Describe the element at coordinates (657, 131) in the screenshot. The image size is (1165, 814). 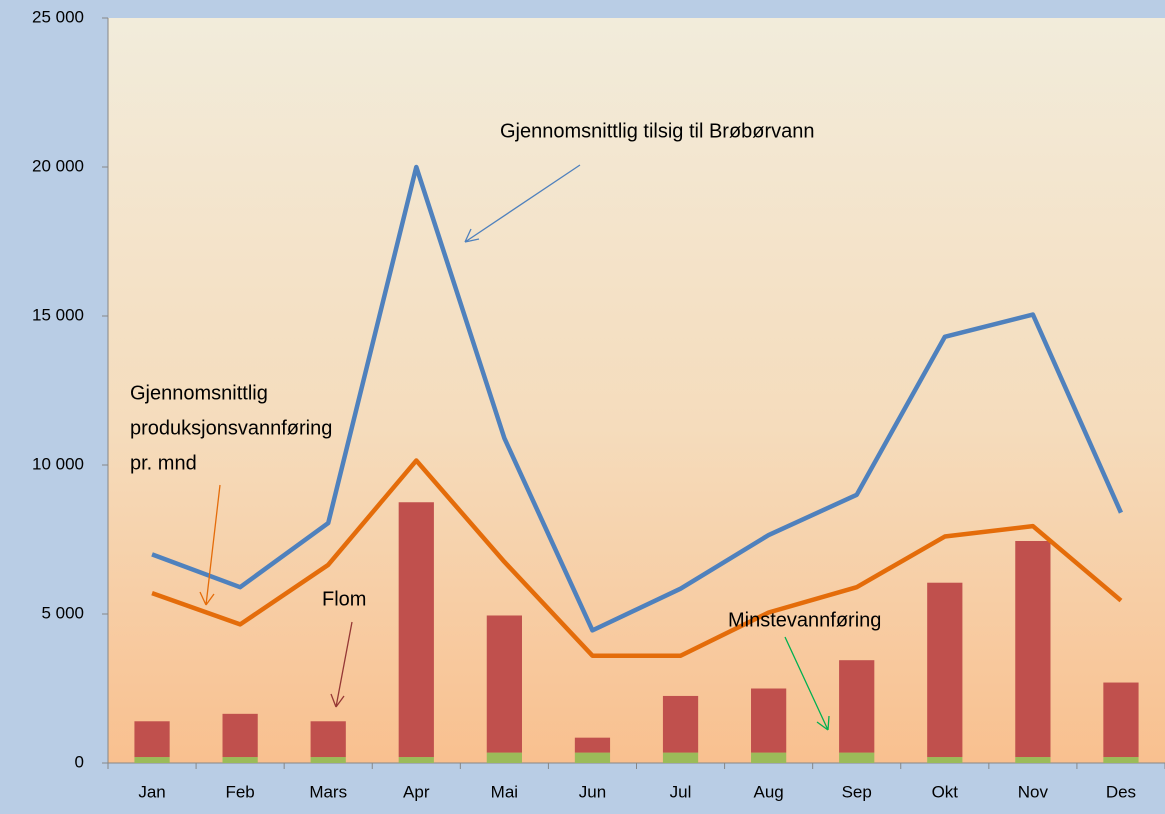
I see `annotation: Gjennomsnittlig tilsig til Brøbørvann` at that location.